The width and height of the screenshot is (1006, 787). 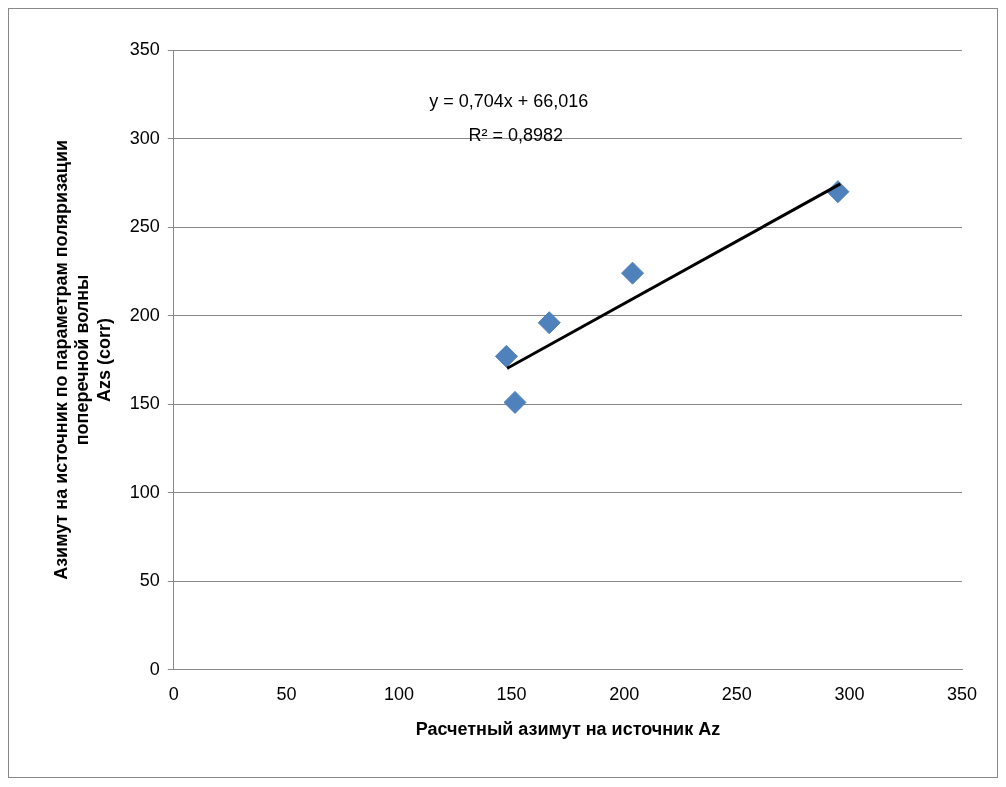 What do you see at coordinates (399, 693) in the screenshot?
I see `x-tick-label: 100` at bounding box center [399, 693].